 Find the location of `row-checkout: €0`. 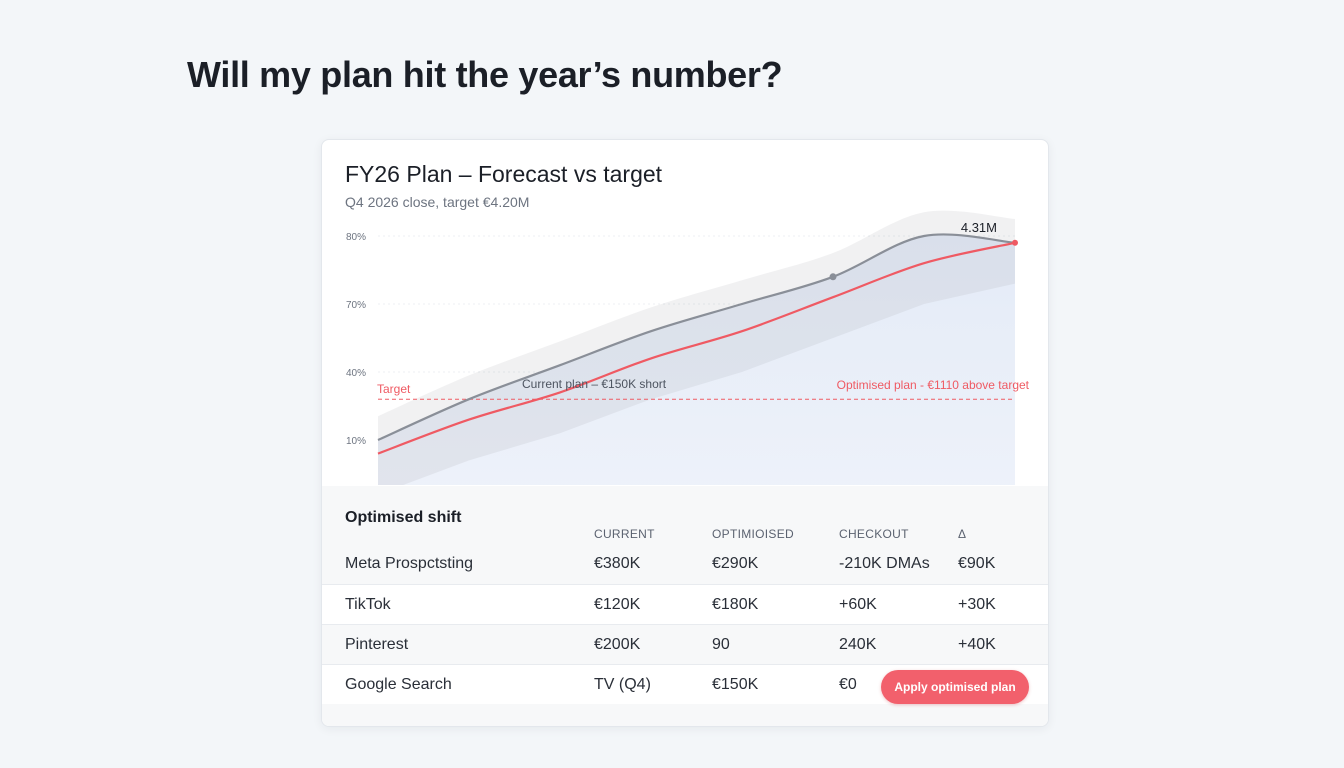

row-checkout: €0 is located at coordinates (848, 684).